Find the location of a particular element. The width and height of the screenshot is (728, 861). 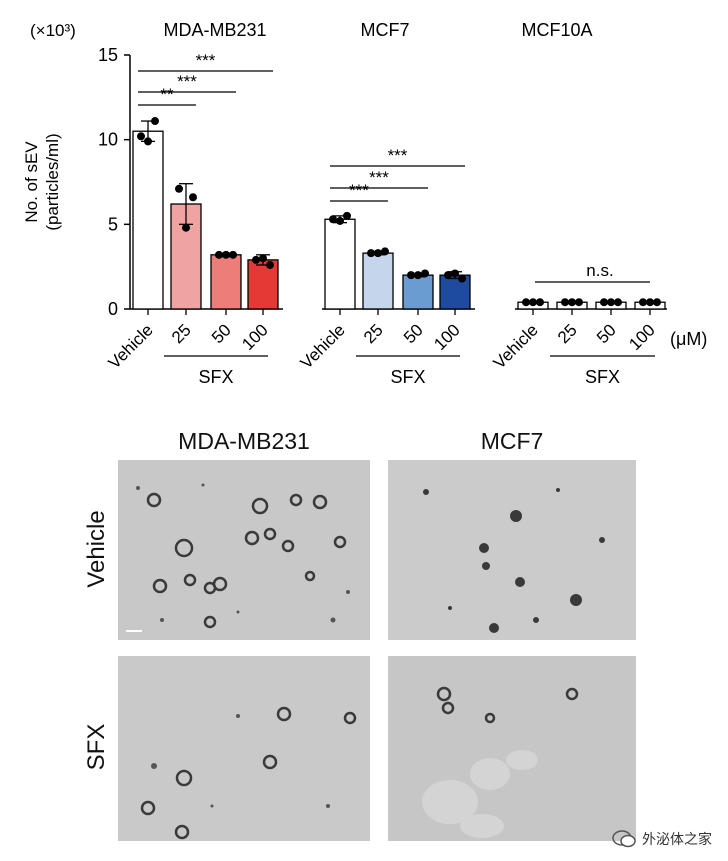

y-tick-label: 10 is located at coordinates (108, 140).